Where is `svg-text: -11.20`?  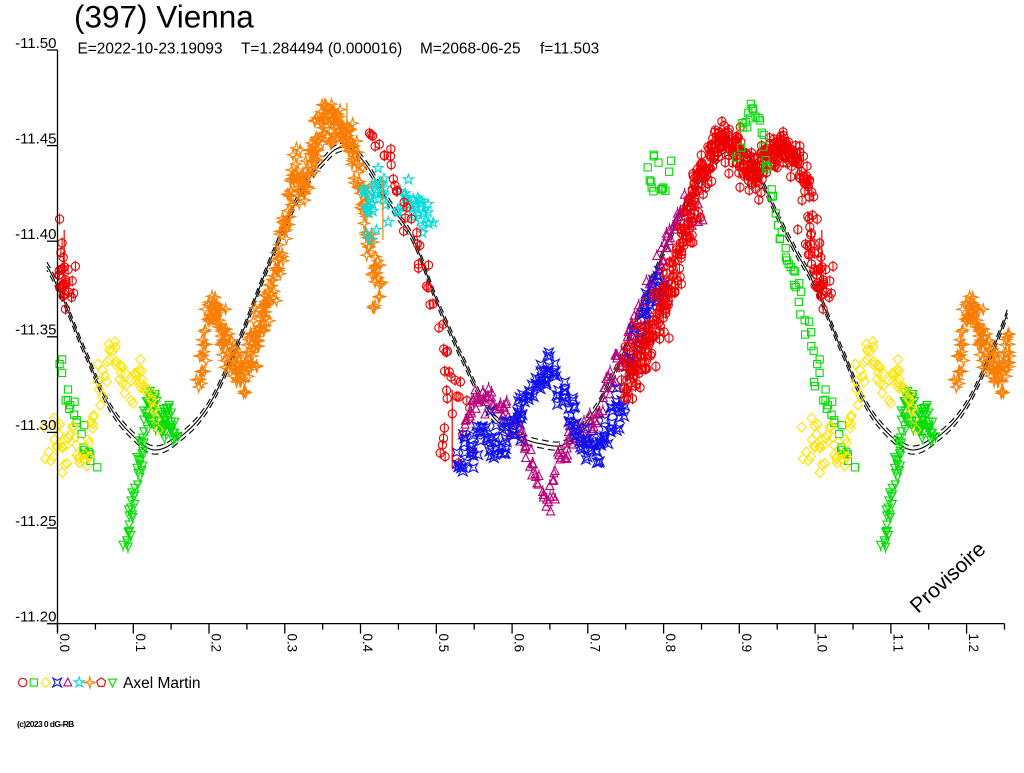 svg-text: -11.20 is located at coordinates (35, 616).